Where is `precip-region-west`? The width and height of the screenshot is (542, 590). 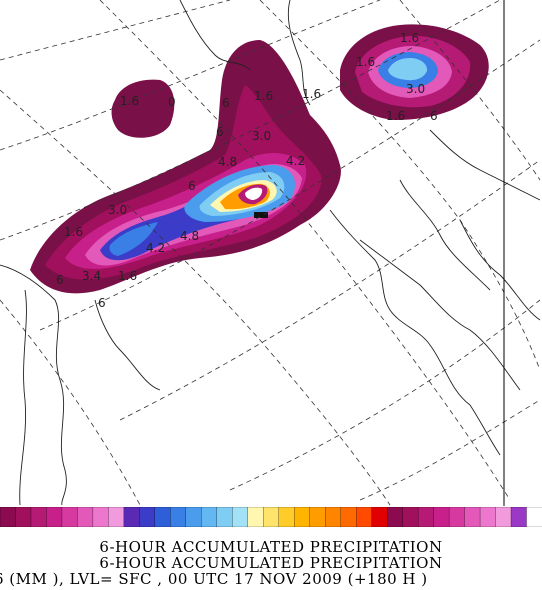 precip-region-west is located at coordinates (143, 108).